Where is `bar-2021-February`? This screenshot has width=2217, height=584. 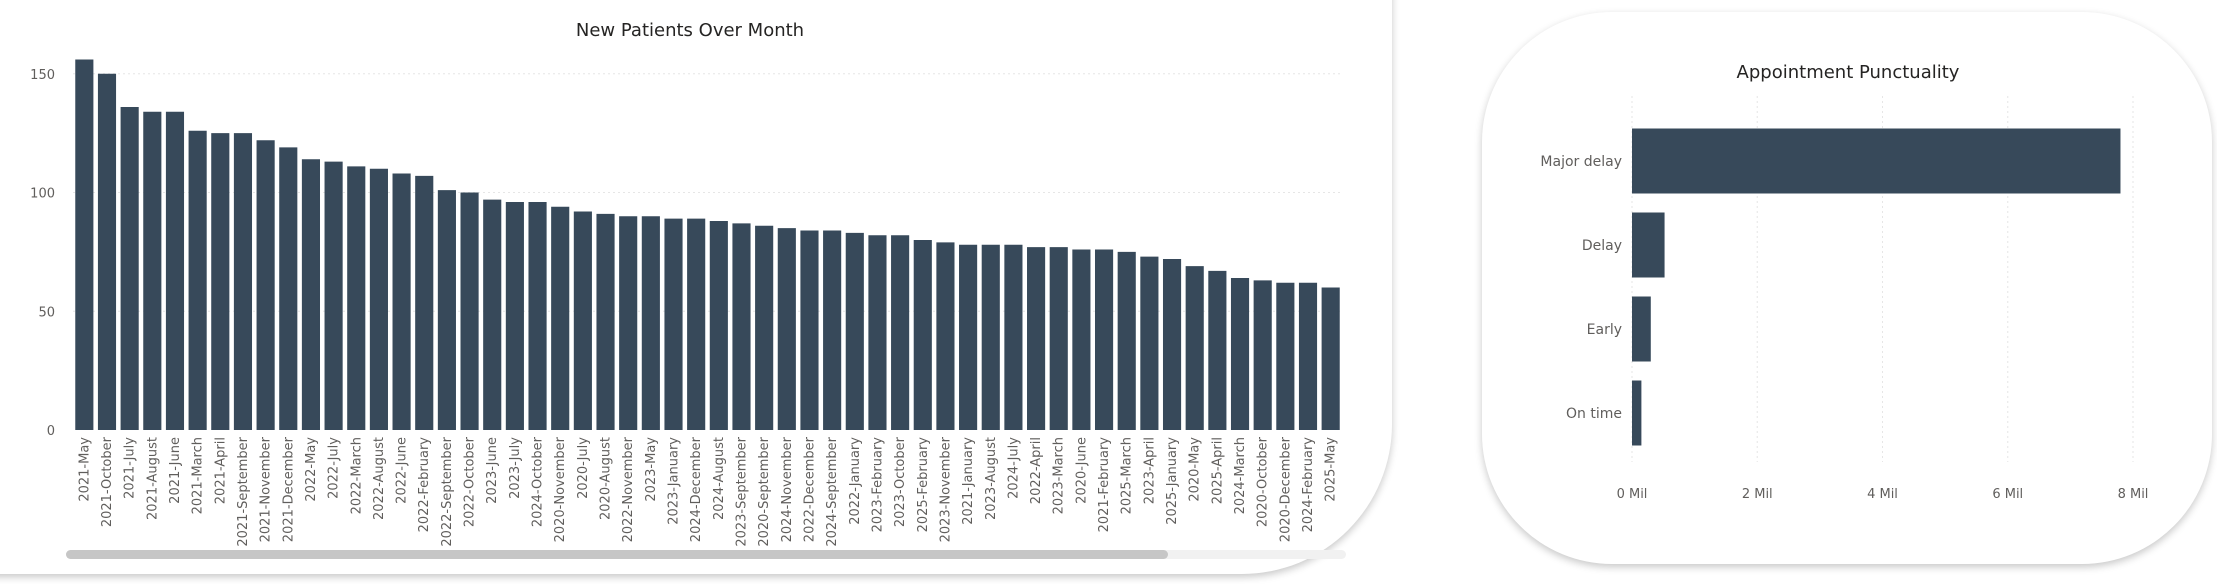 bar-2021-February is located at coordinates (1104, 340).